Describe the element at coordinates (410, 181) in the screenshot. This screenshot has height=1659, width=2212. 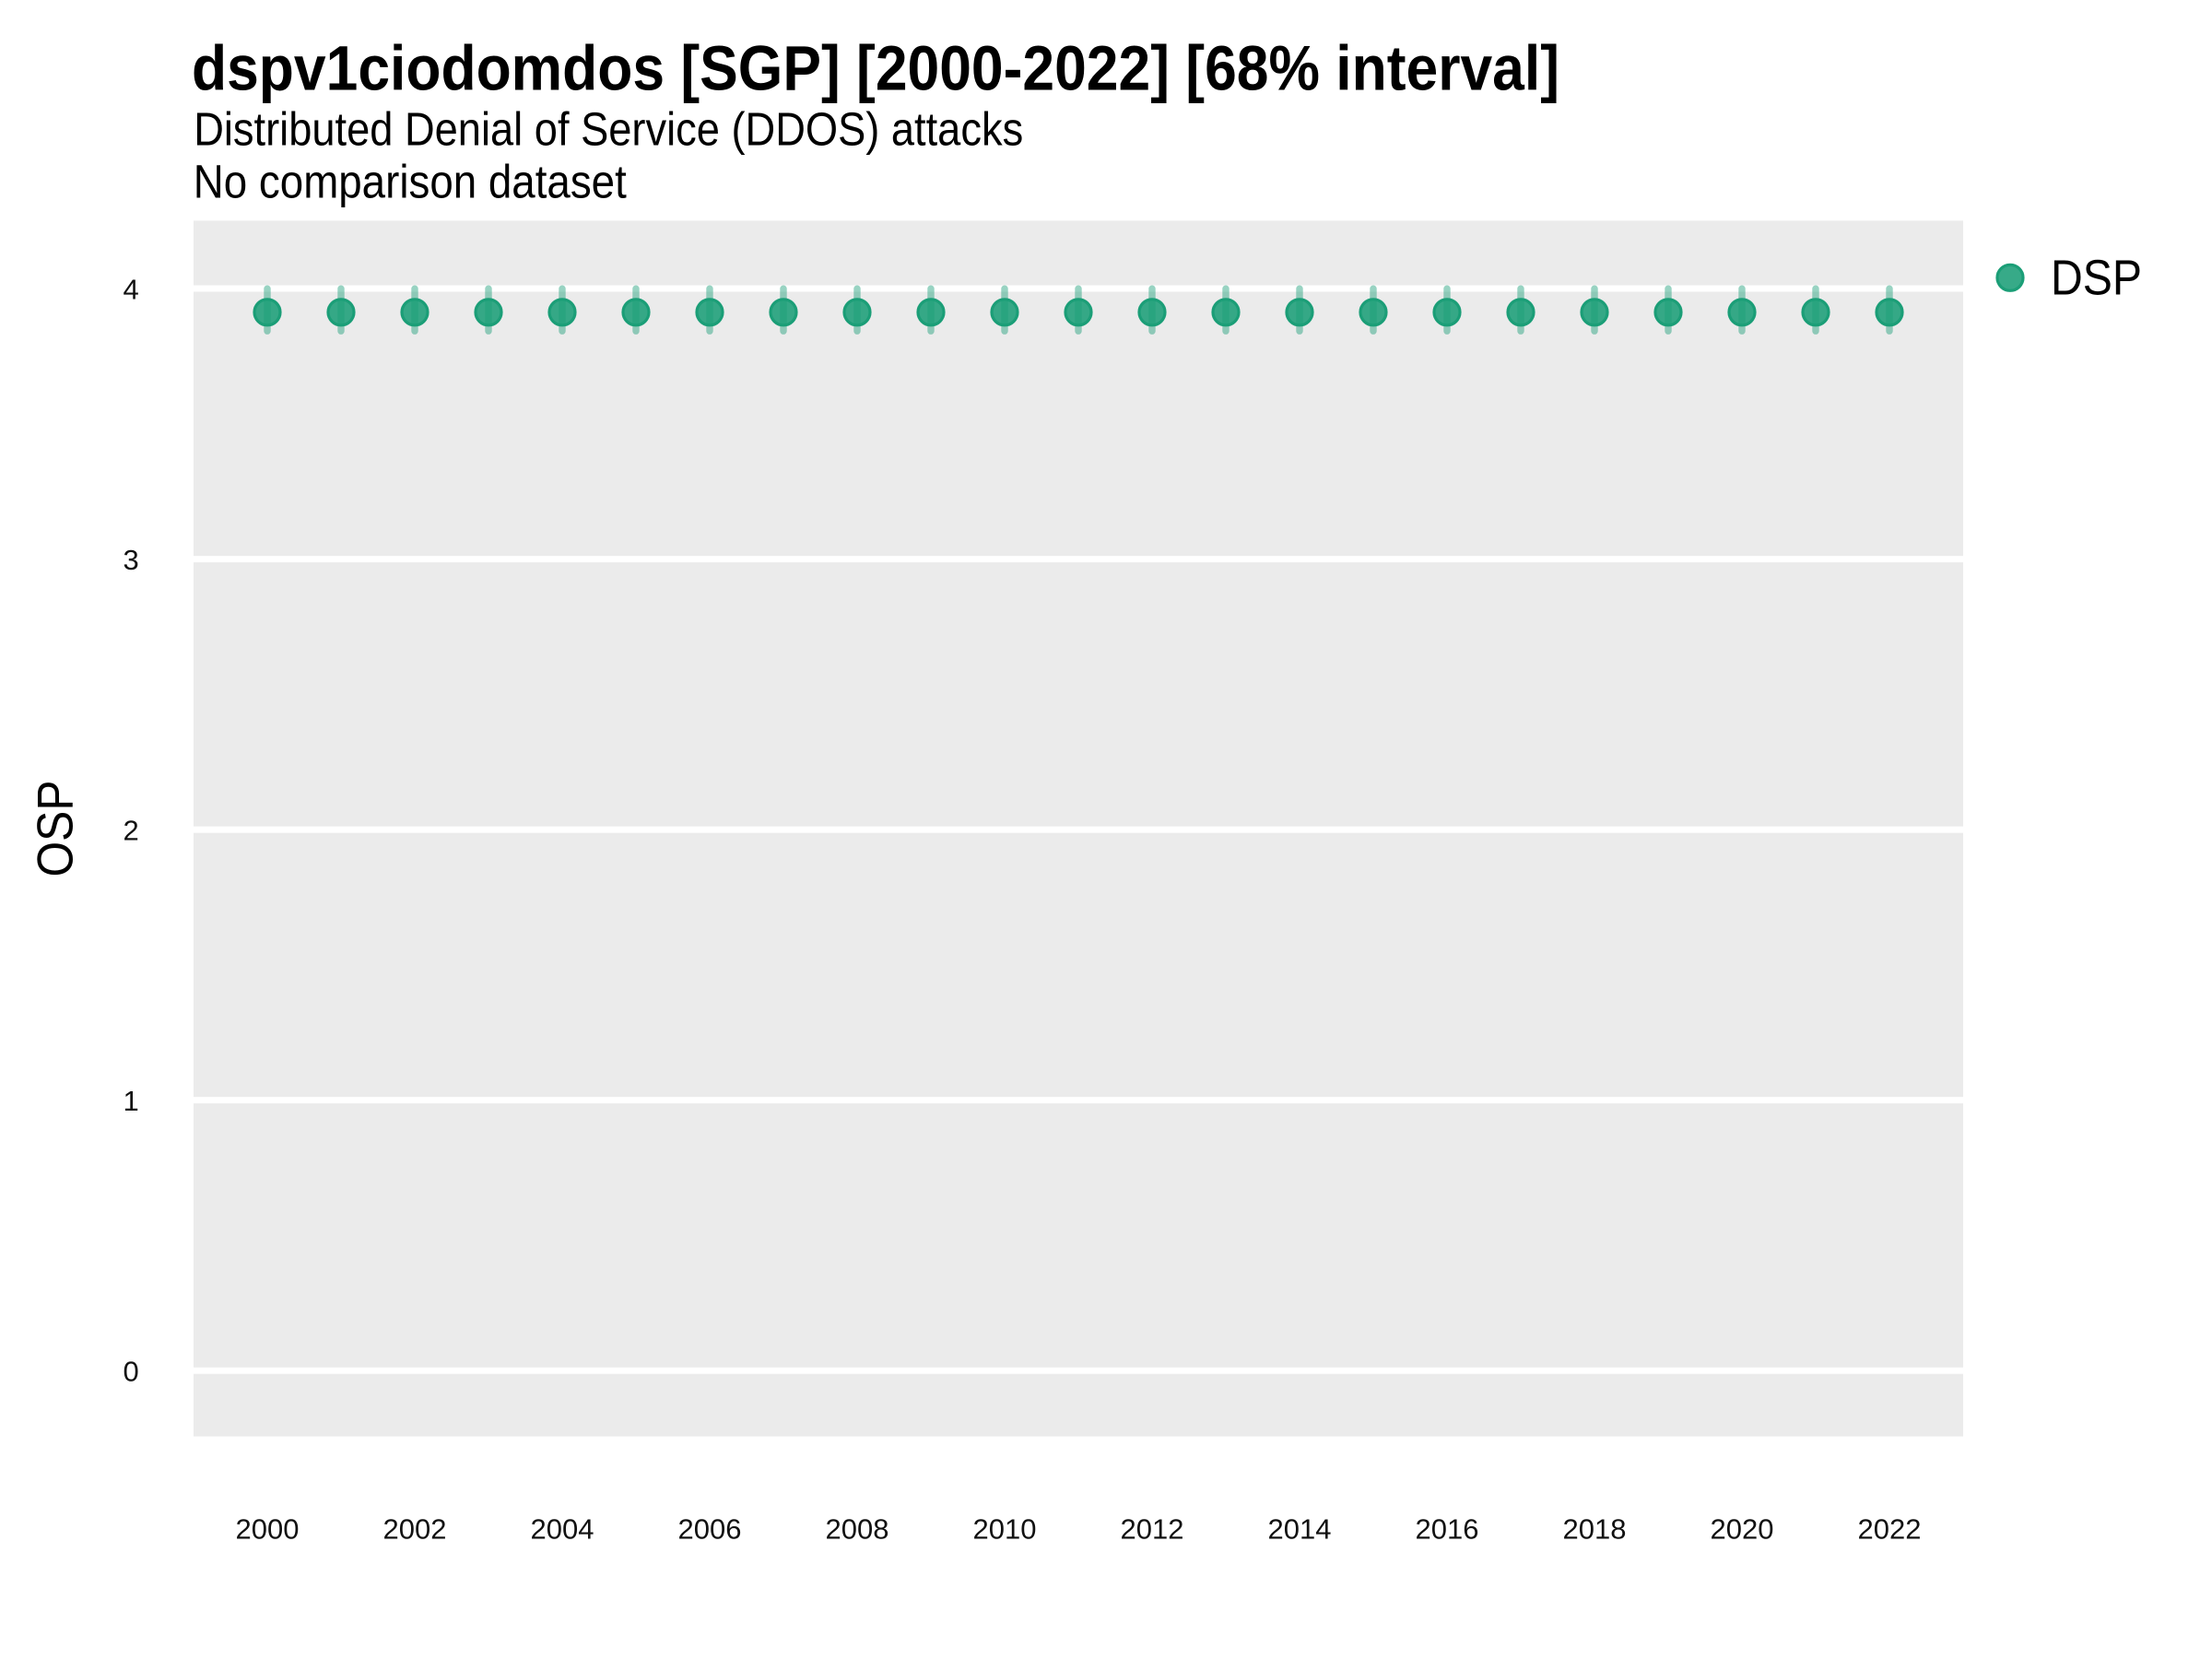
I see `svg-text: No comparison dataset` at that location.